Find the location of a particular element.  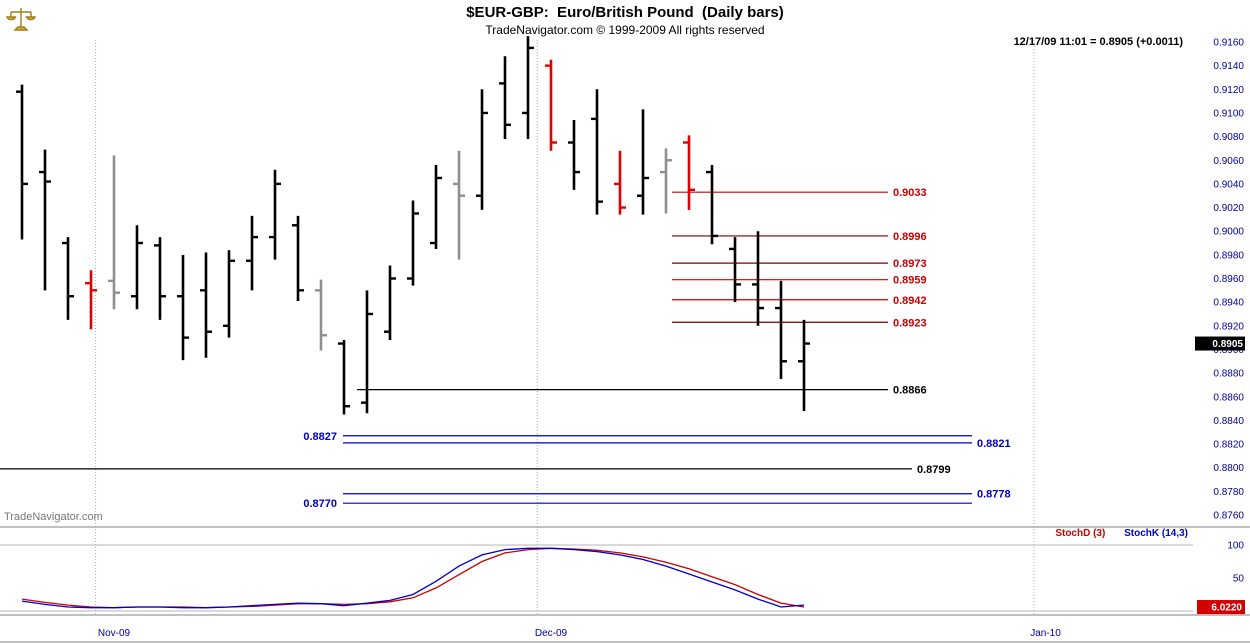

stoch-axis-label: 100 is located at coordinates (1235, 546).